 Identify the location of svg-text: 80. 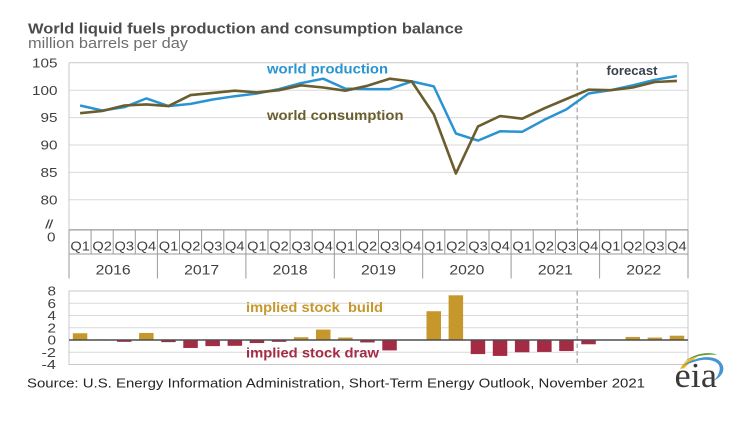
(49, 199).